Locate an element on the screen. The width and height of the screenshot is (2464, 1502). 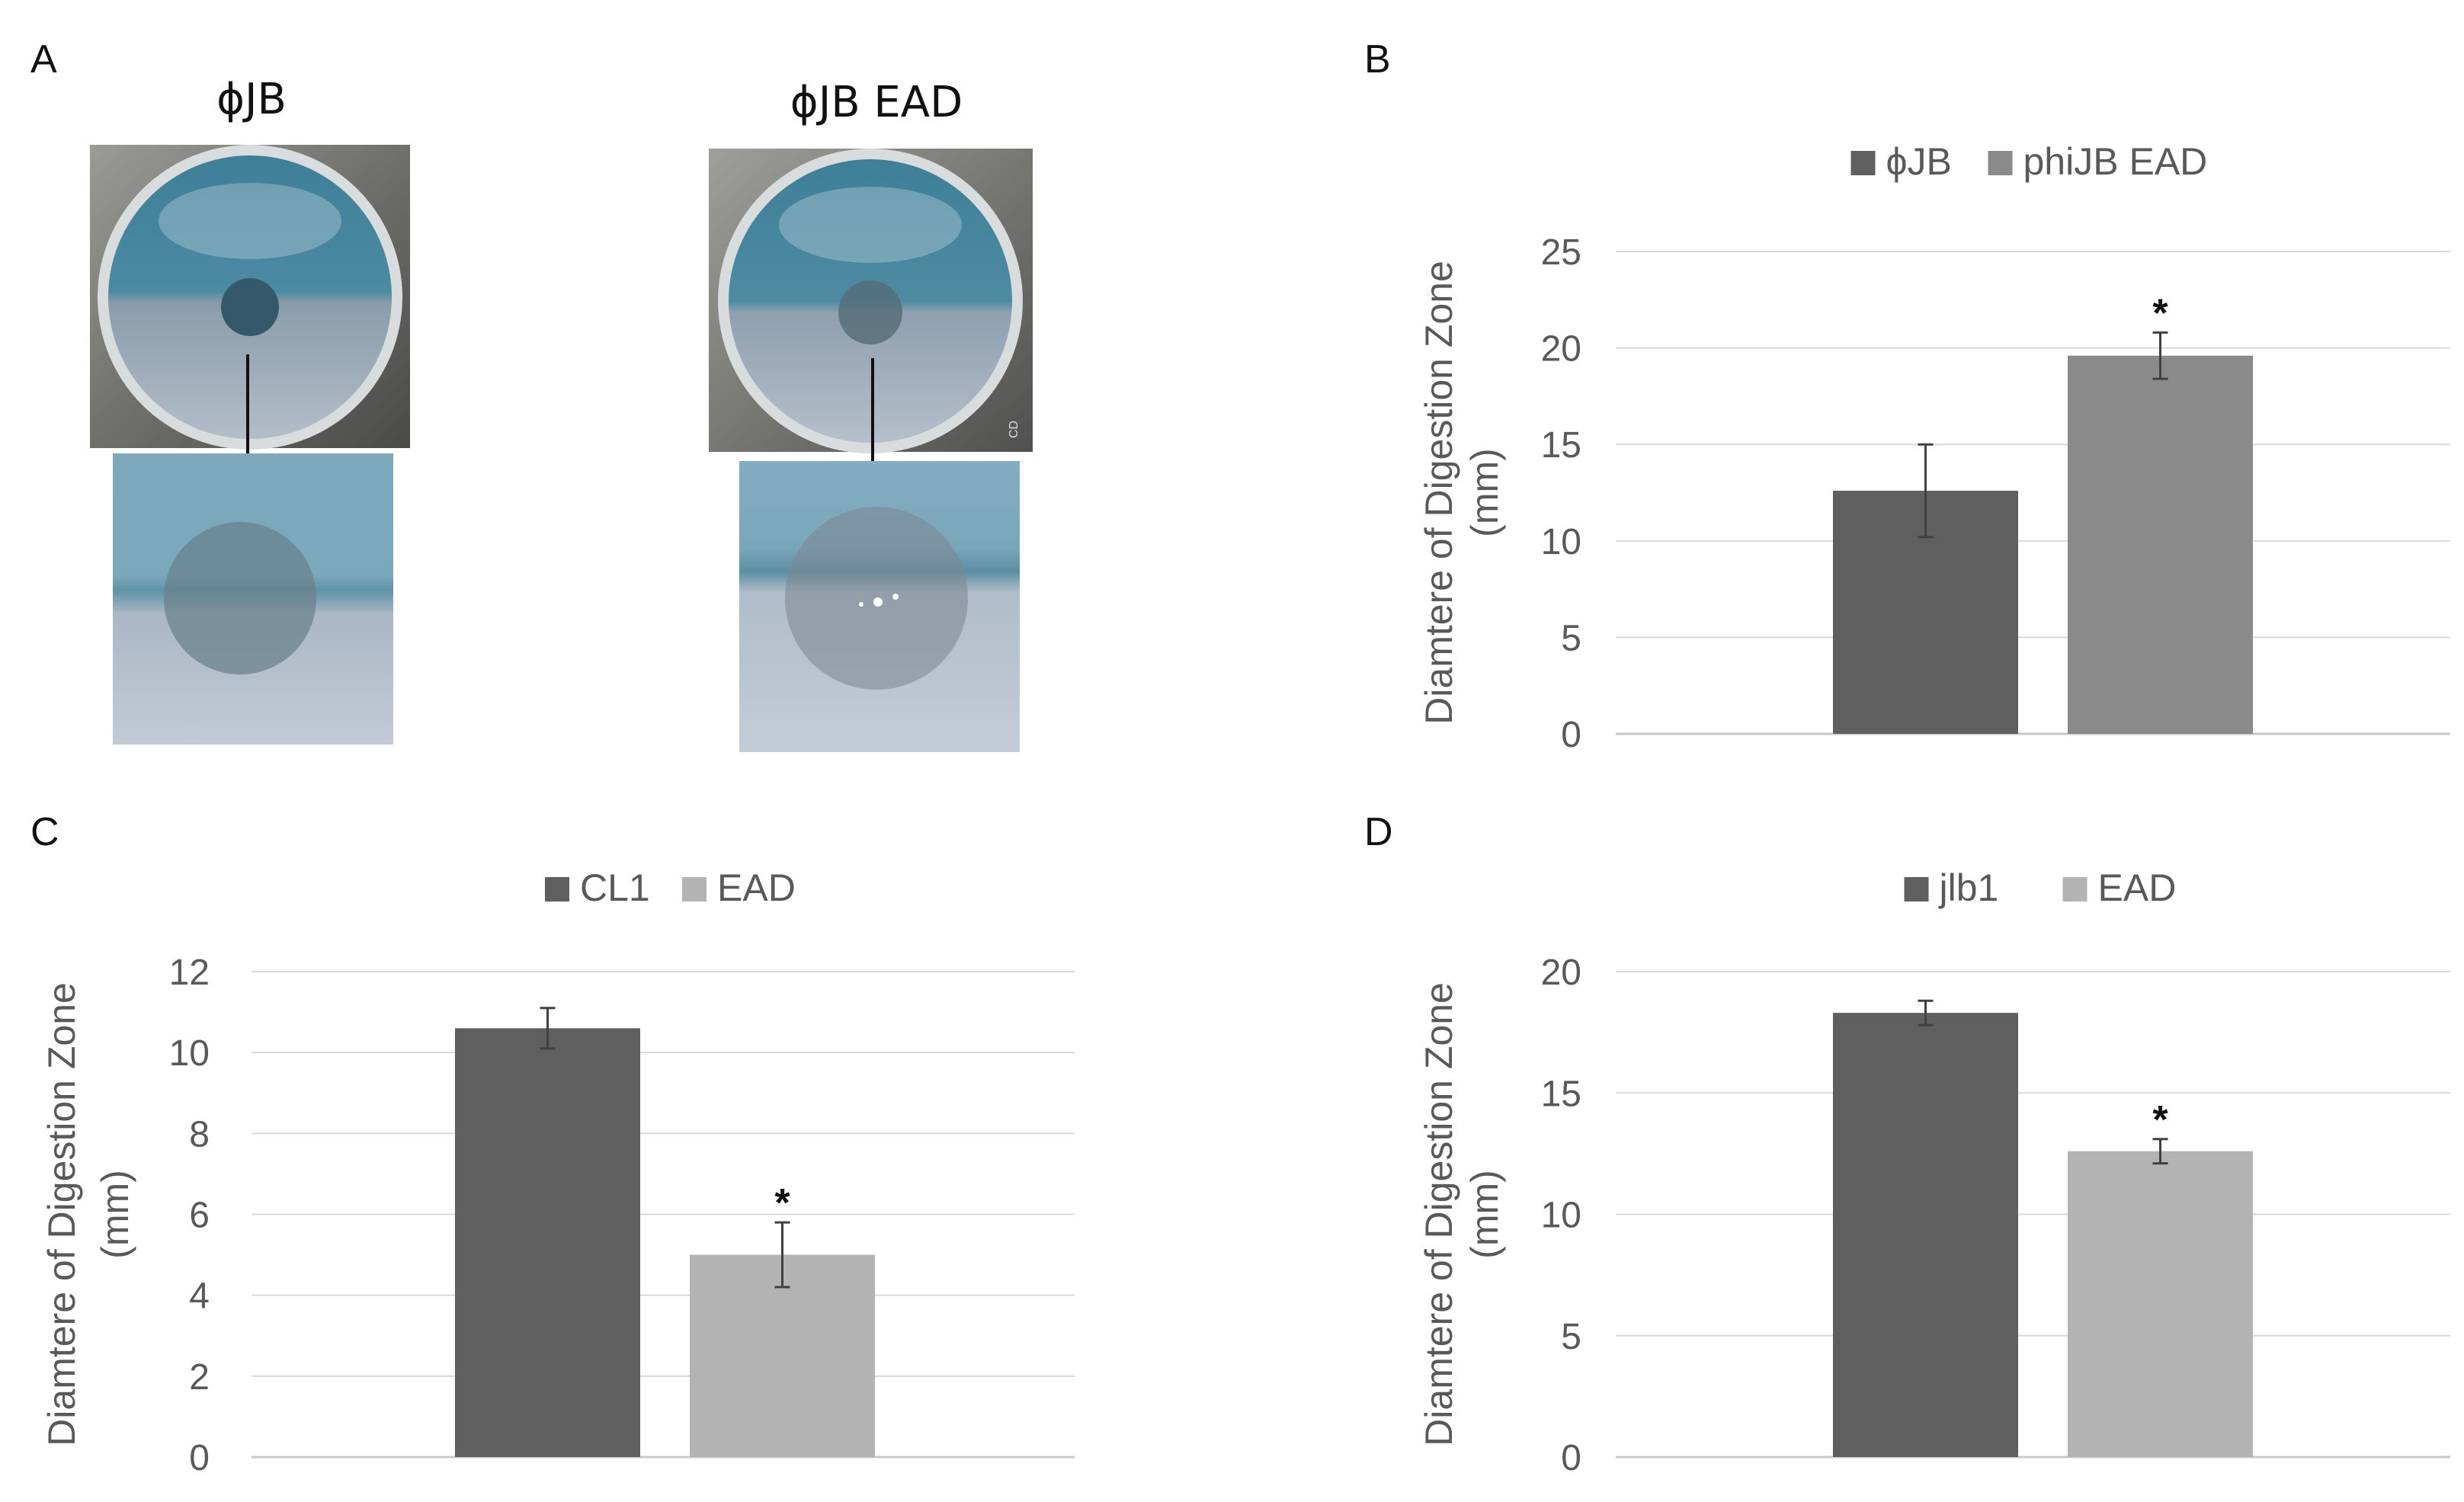
legend-label: jlb1 is located at coordinates (1968, 888).